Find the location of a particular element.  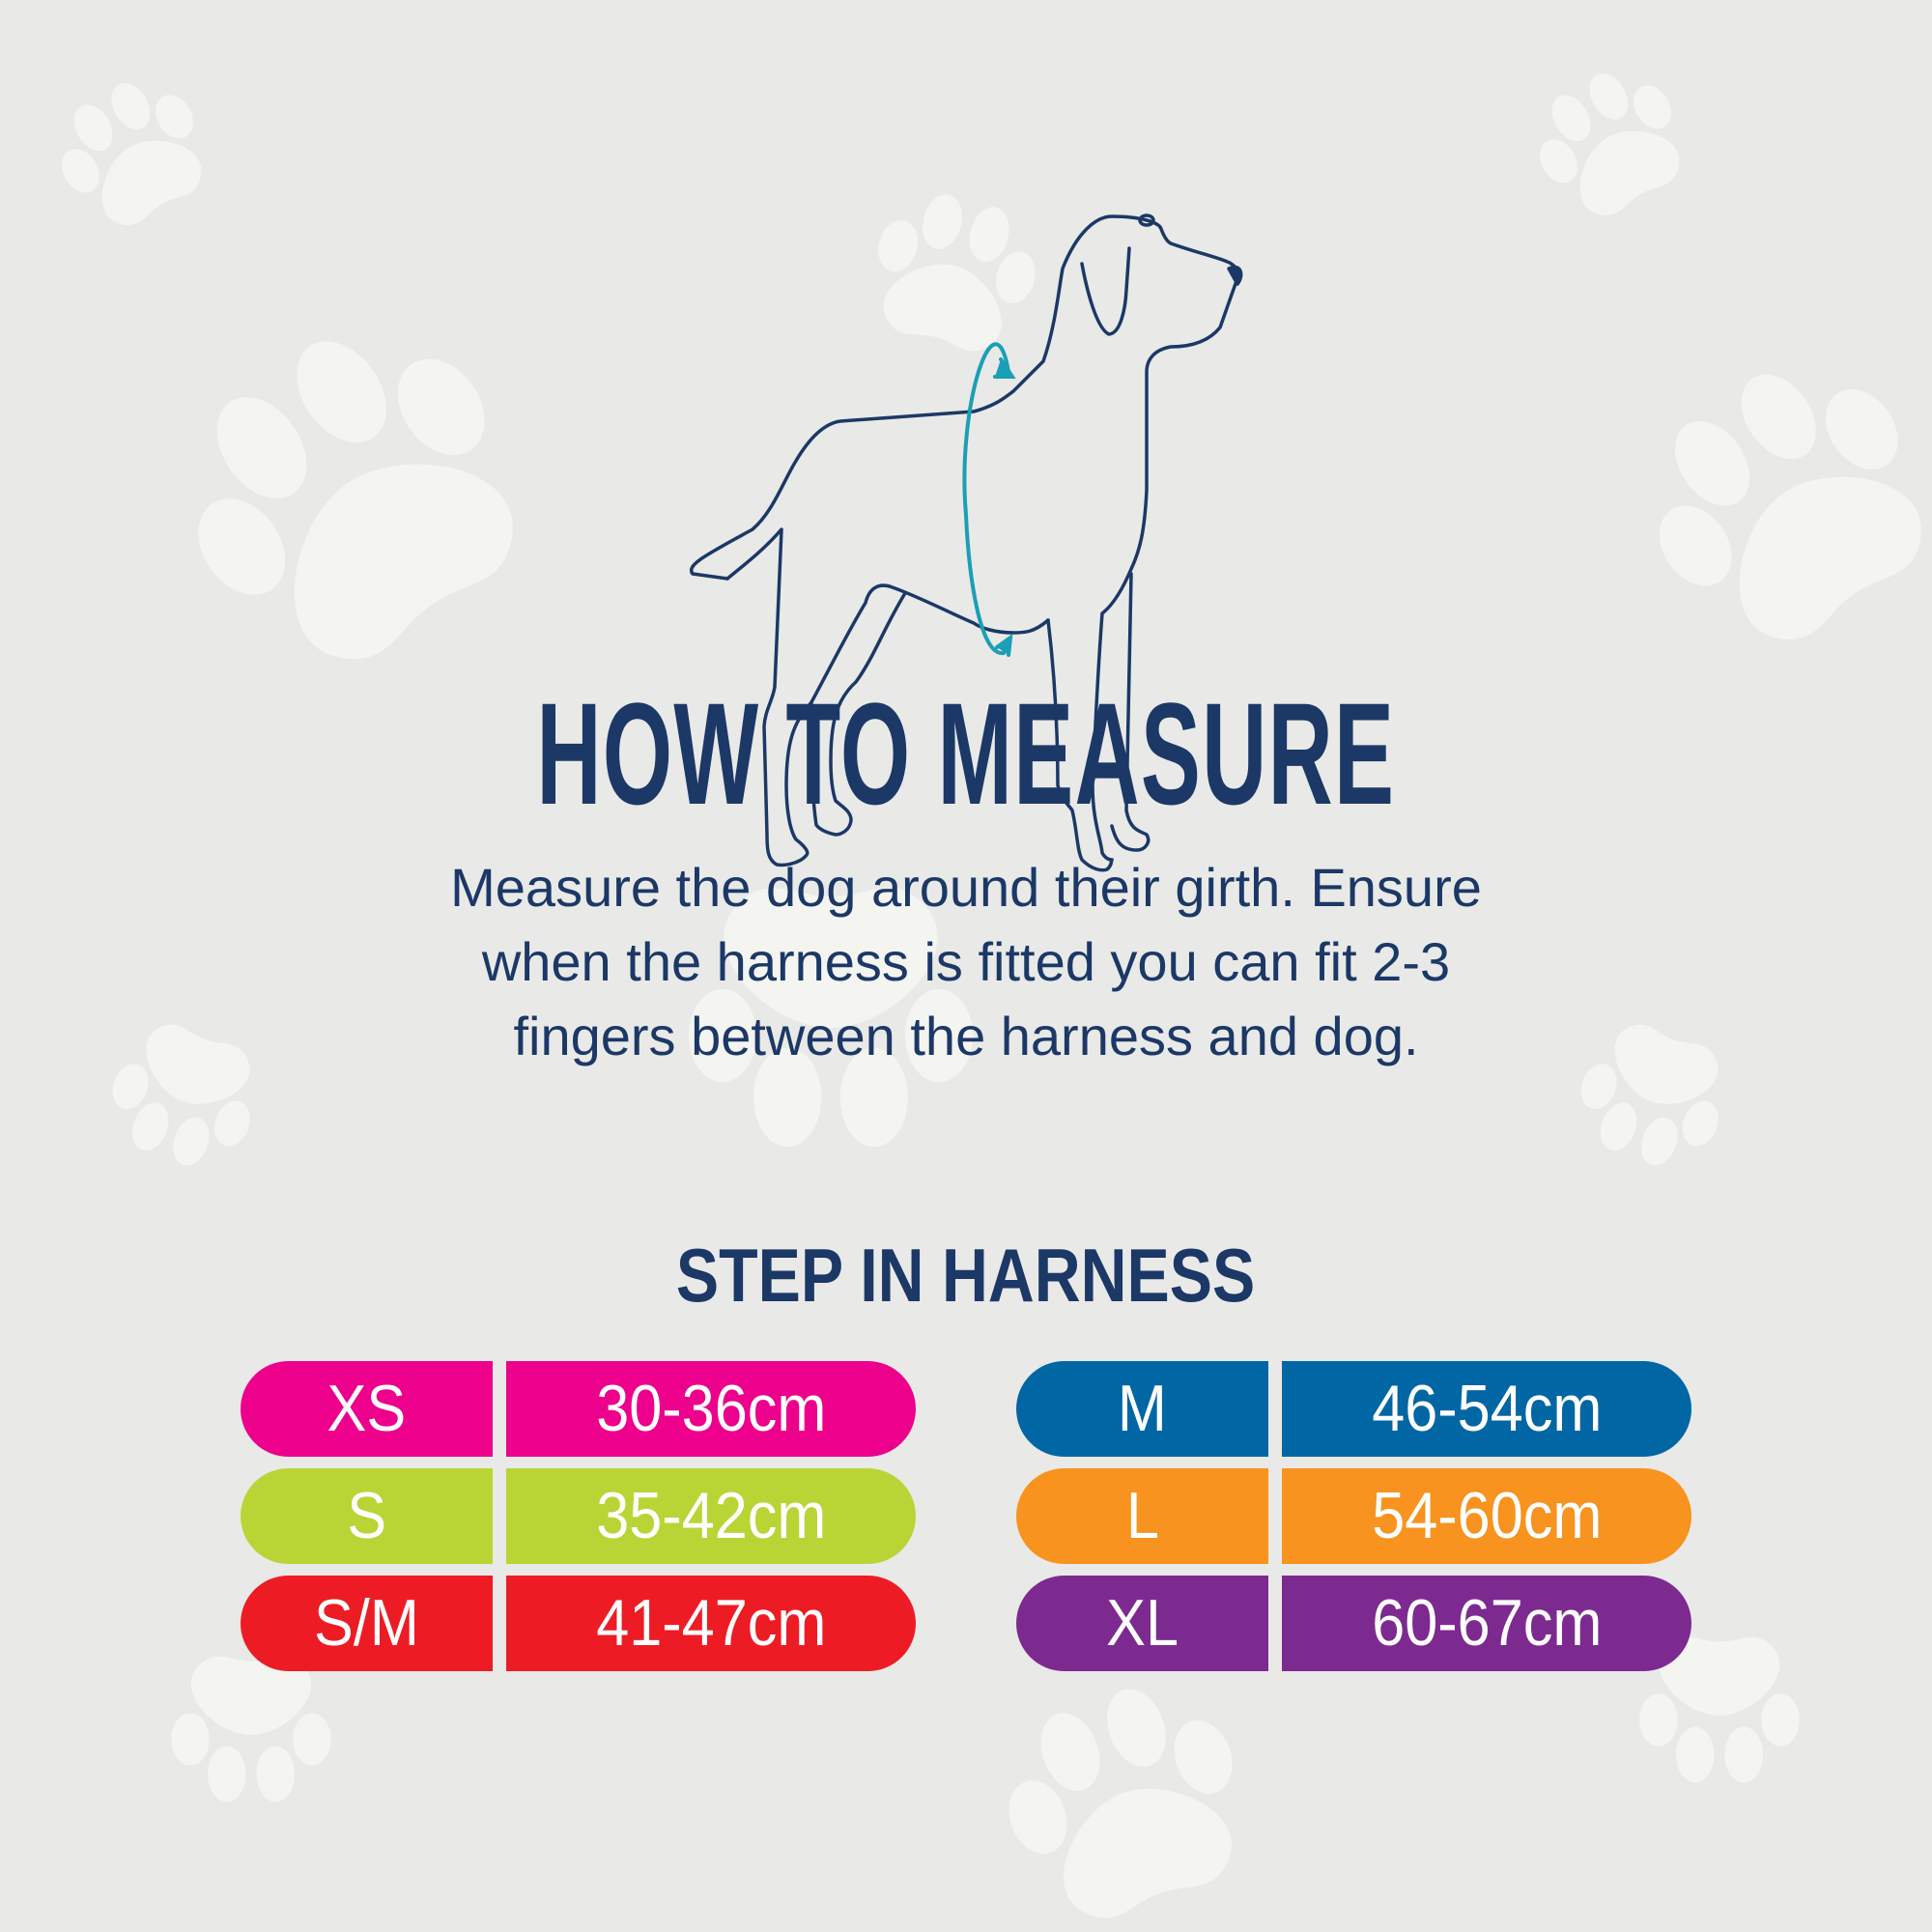

size-row-s-m: S/M 41-47cm is located at coordinates (578, 1623).